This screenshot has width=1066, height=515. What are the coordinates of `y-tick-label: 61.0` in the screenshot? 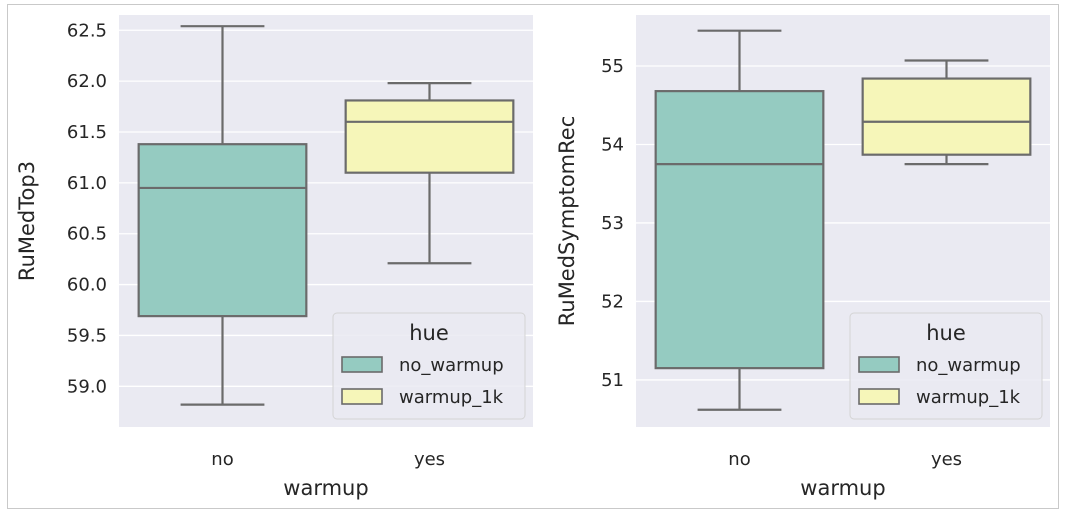 It's located at (87, 183).